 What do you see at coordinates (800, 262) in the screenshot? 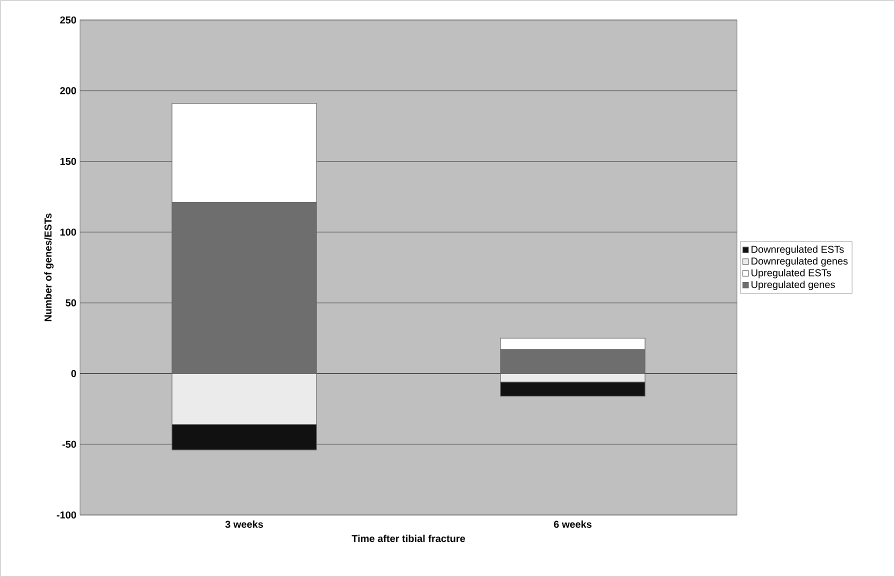
I see `legend-label: Downregulated genes` at bounding box center [800, 262].